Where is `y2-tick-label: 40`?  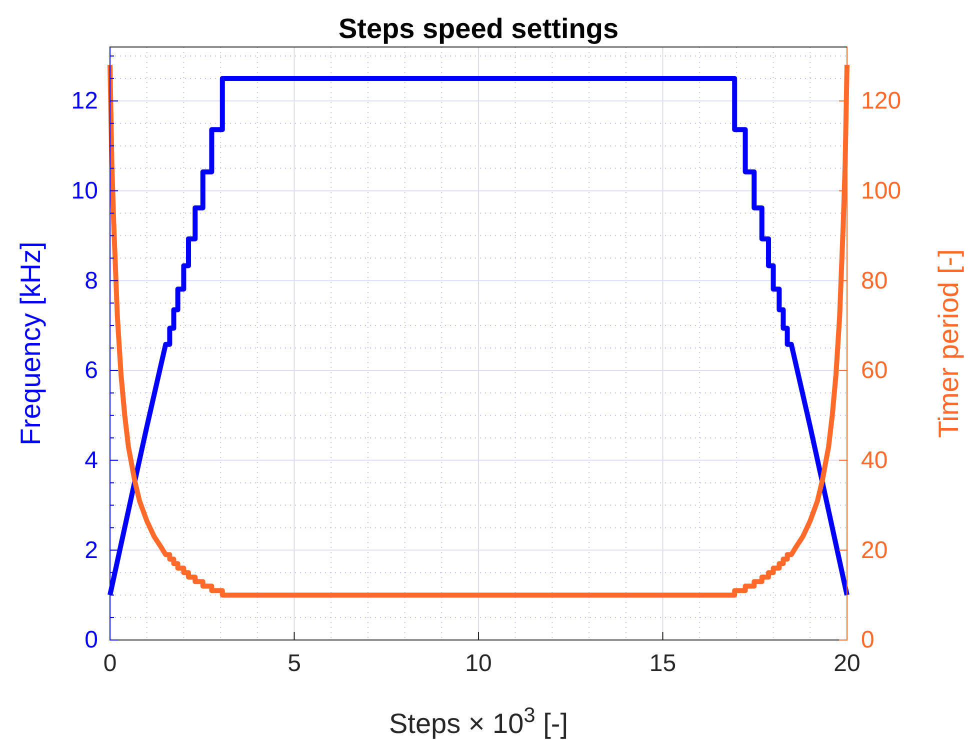 y2-tick-label: 40 is located at coordinates (874, 460).